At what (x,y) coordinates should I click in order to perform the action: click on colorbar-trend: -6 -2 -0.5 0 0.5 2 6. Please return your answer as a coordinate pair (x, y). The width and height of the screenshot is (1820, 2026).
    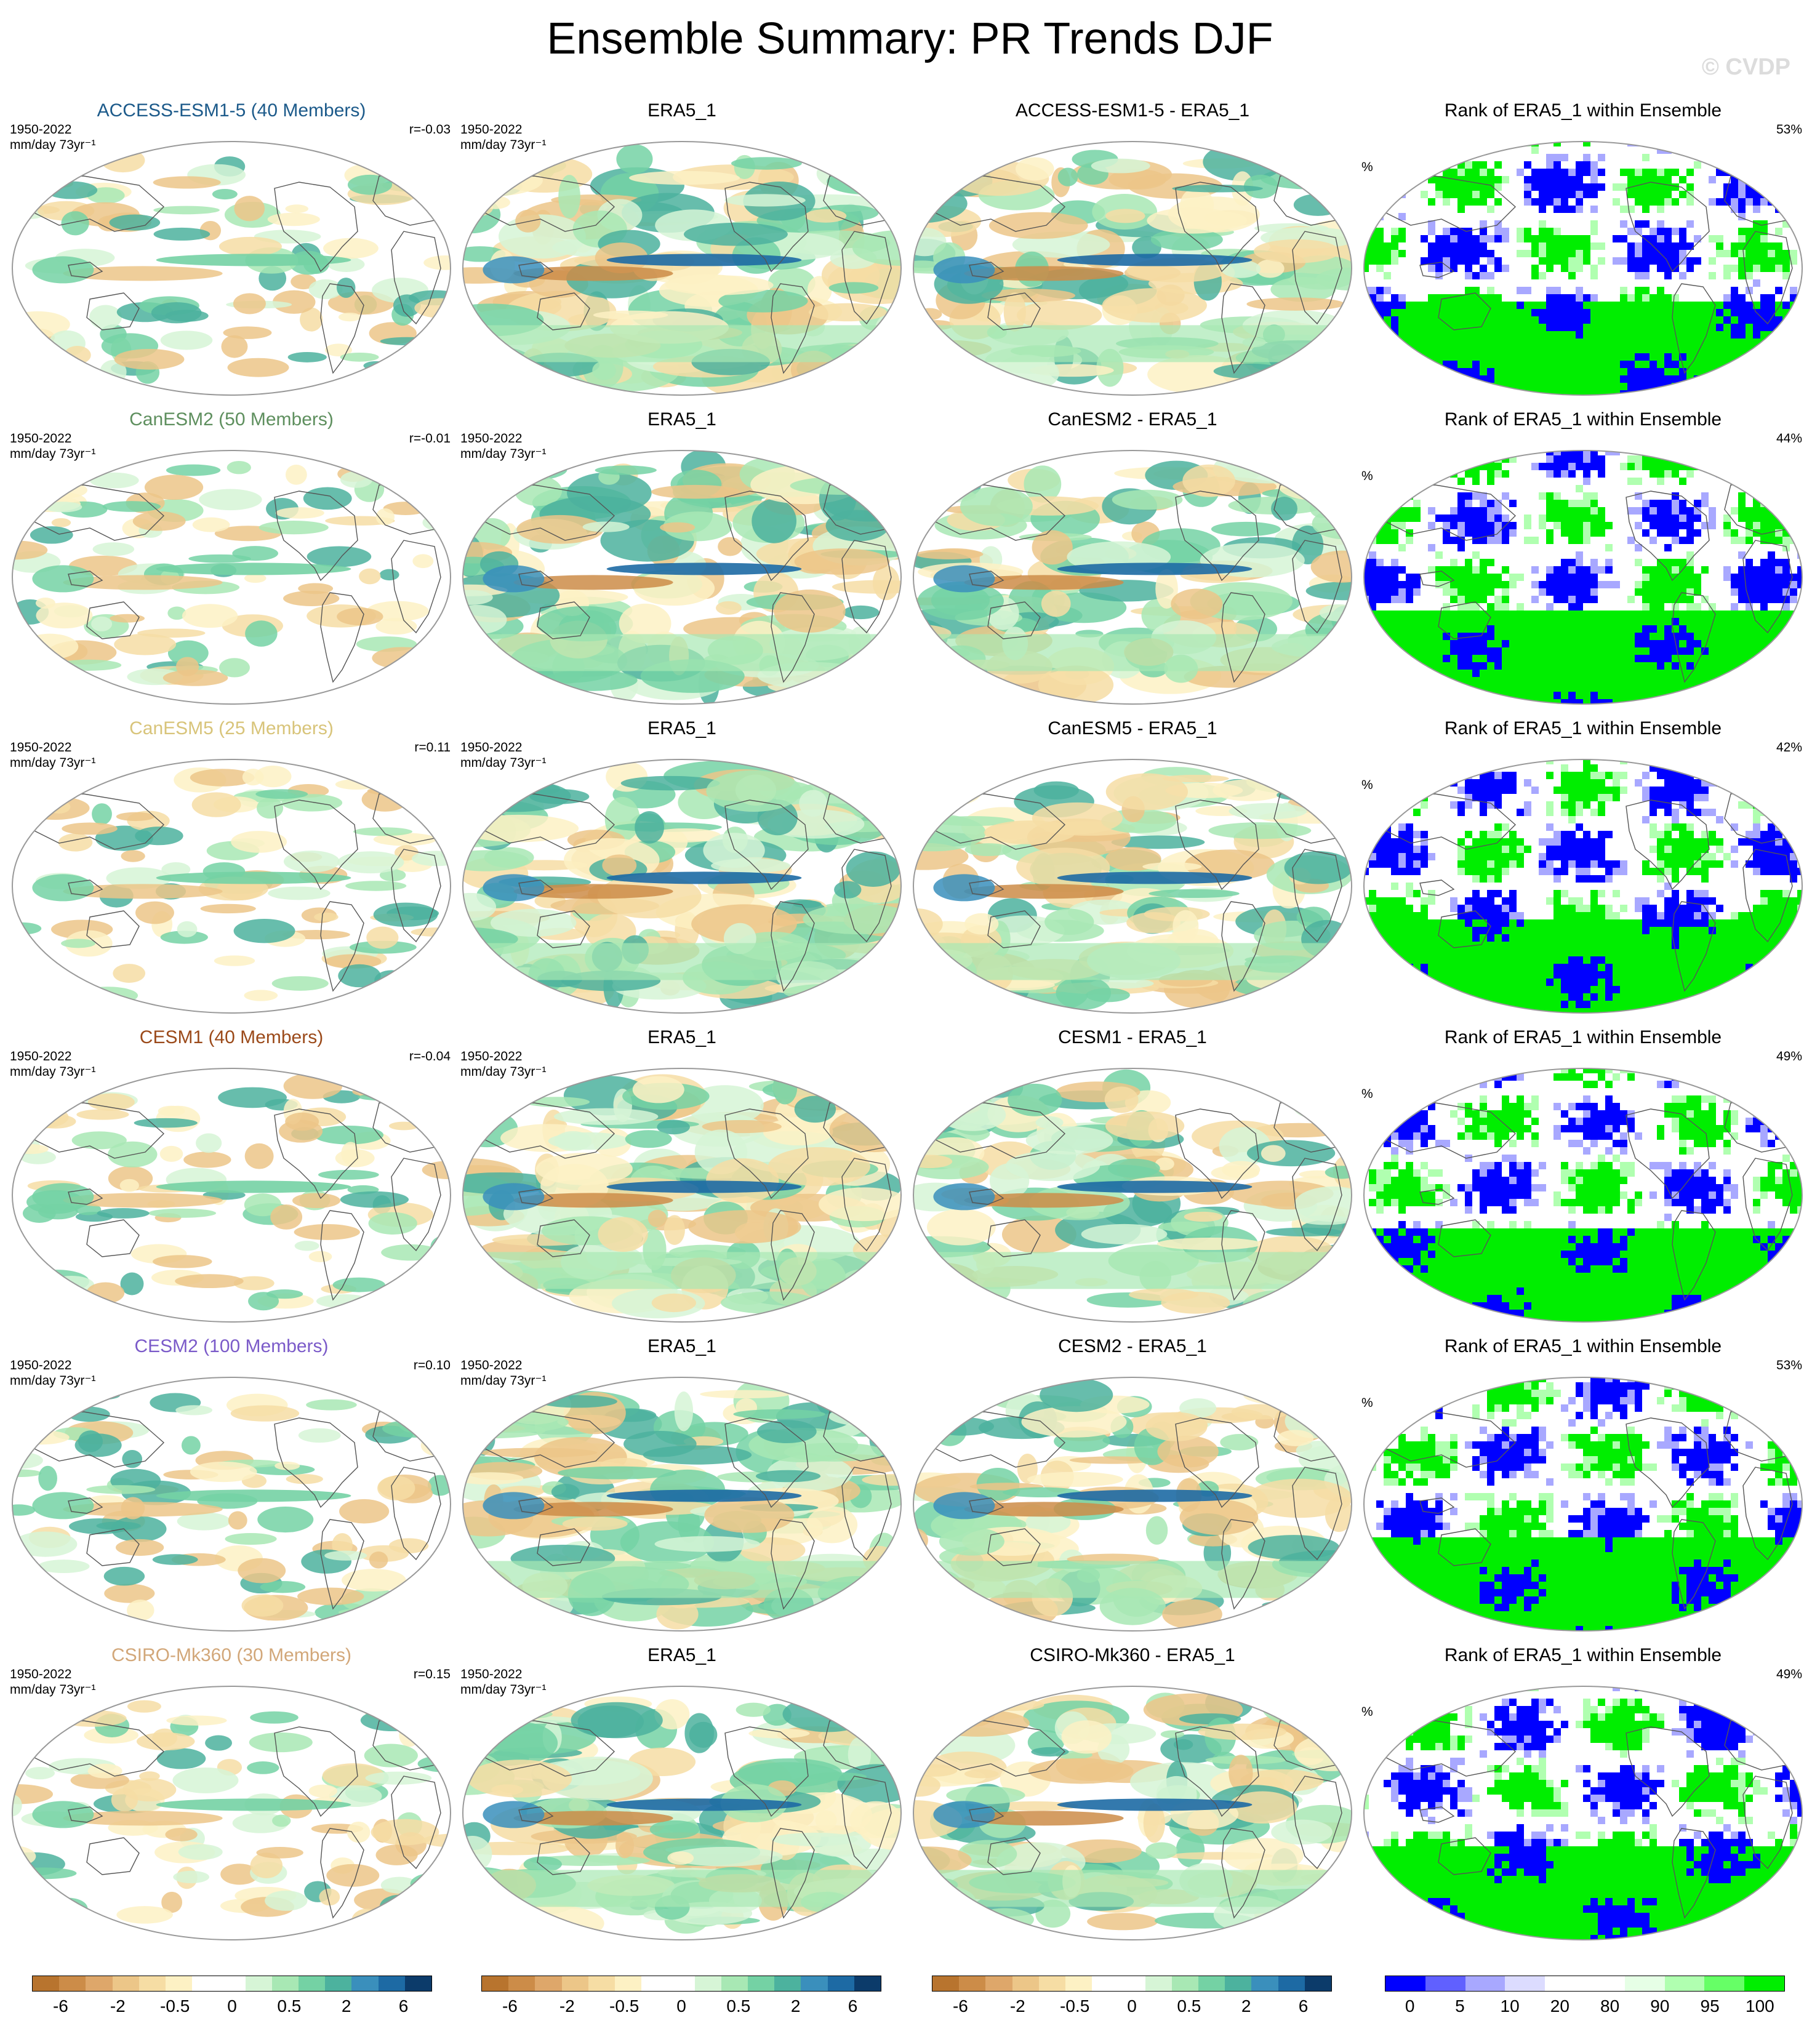
    Looking at the image, I should click on (1132, 1998).